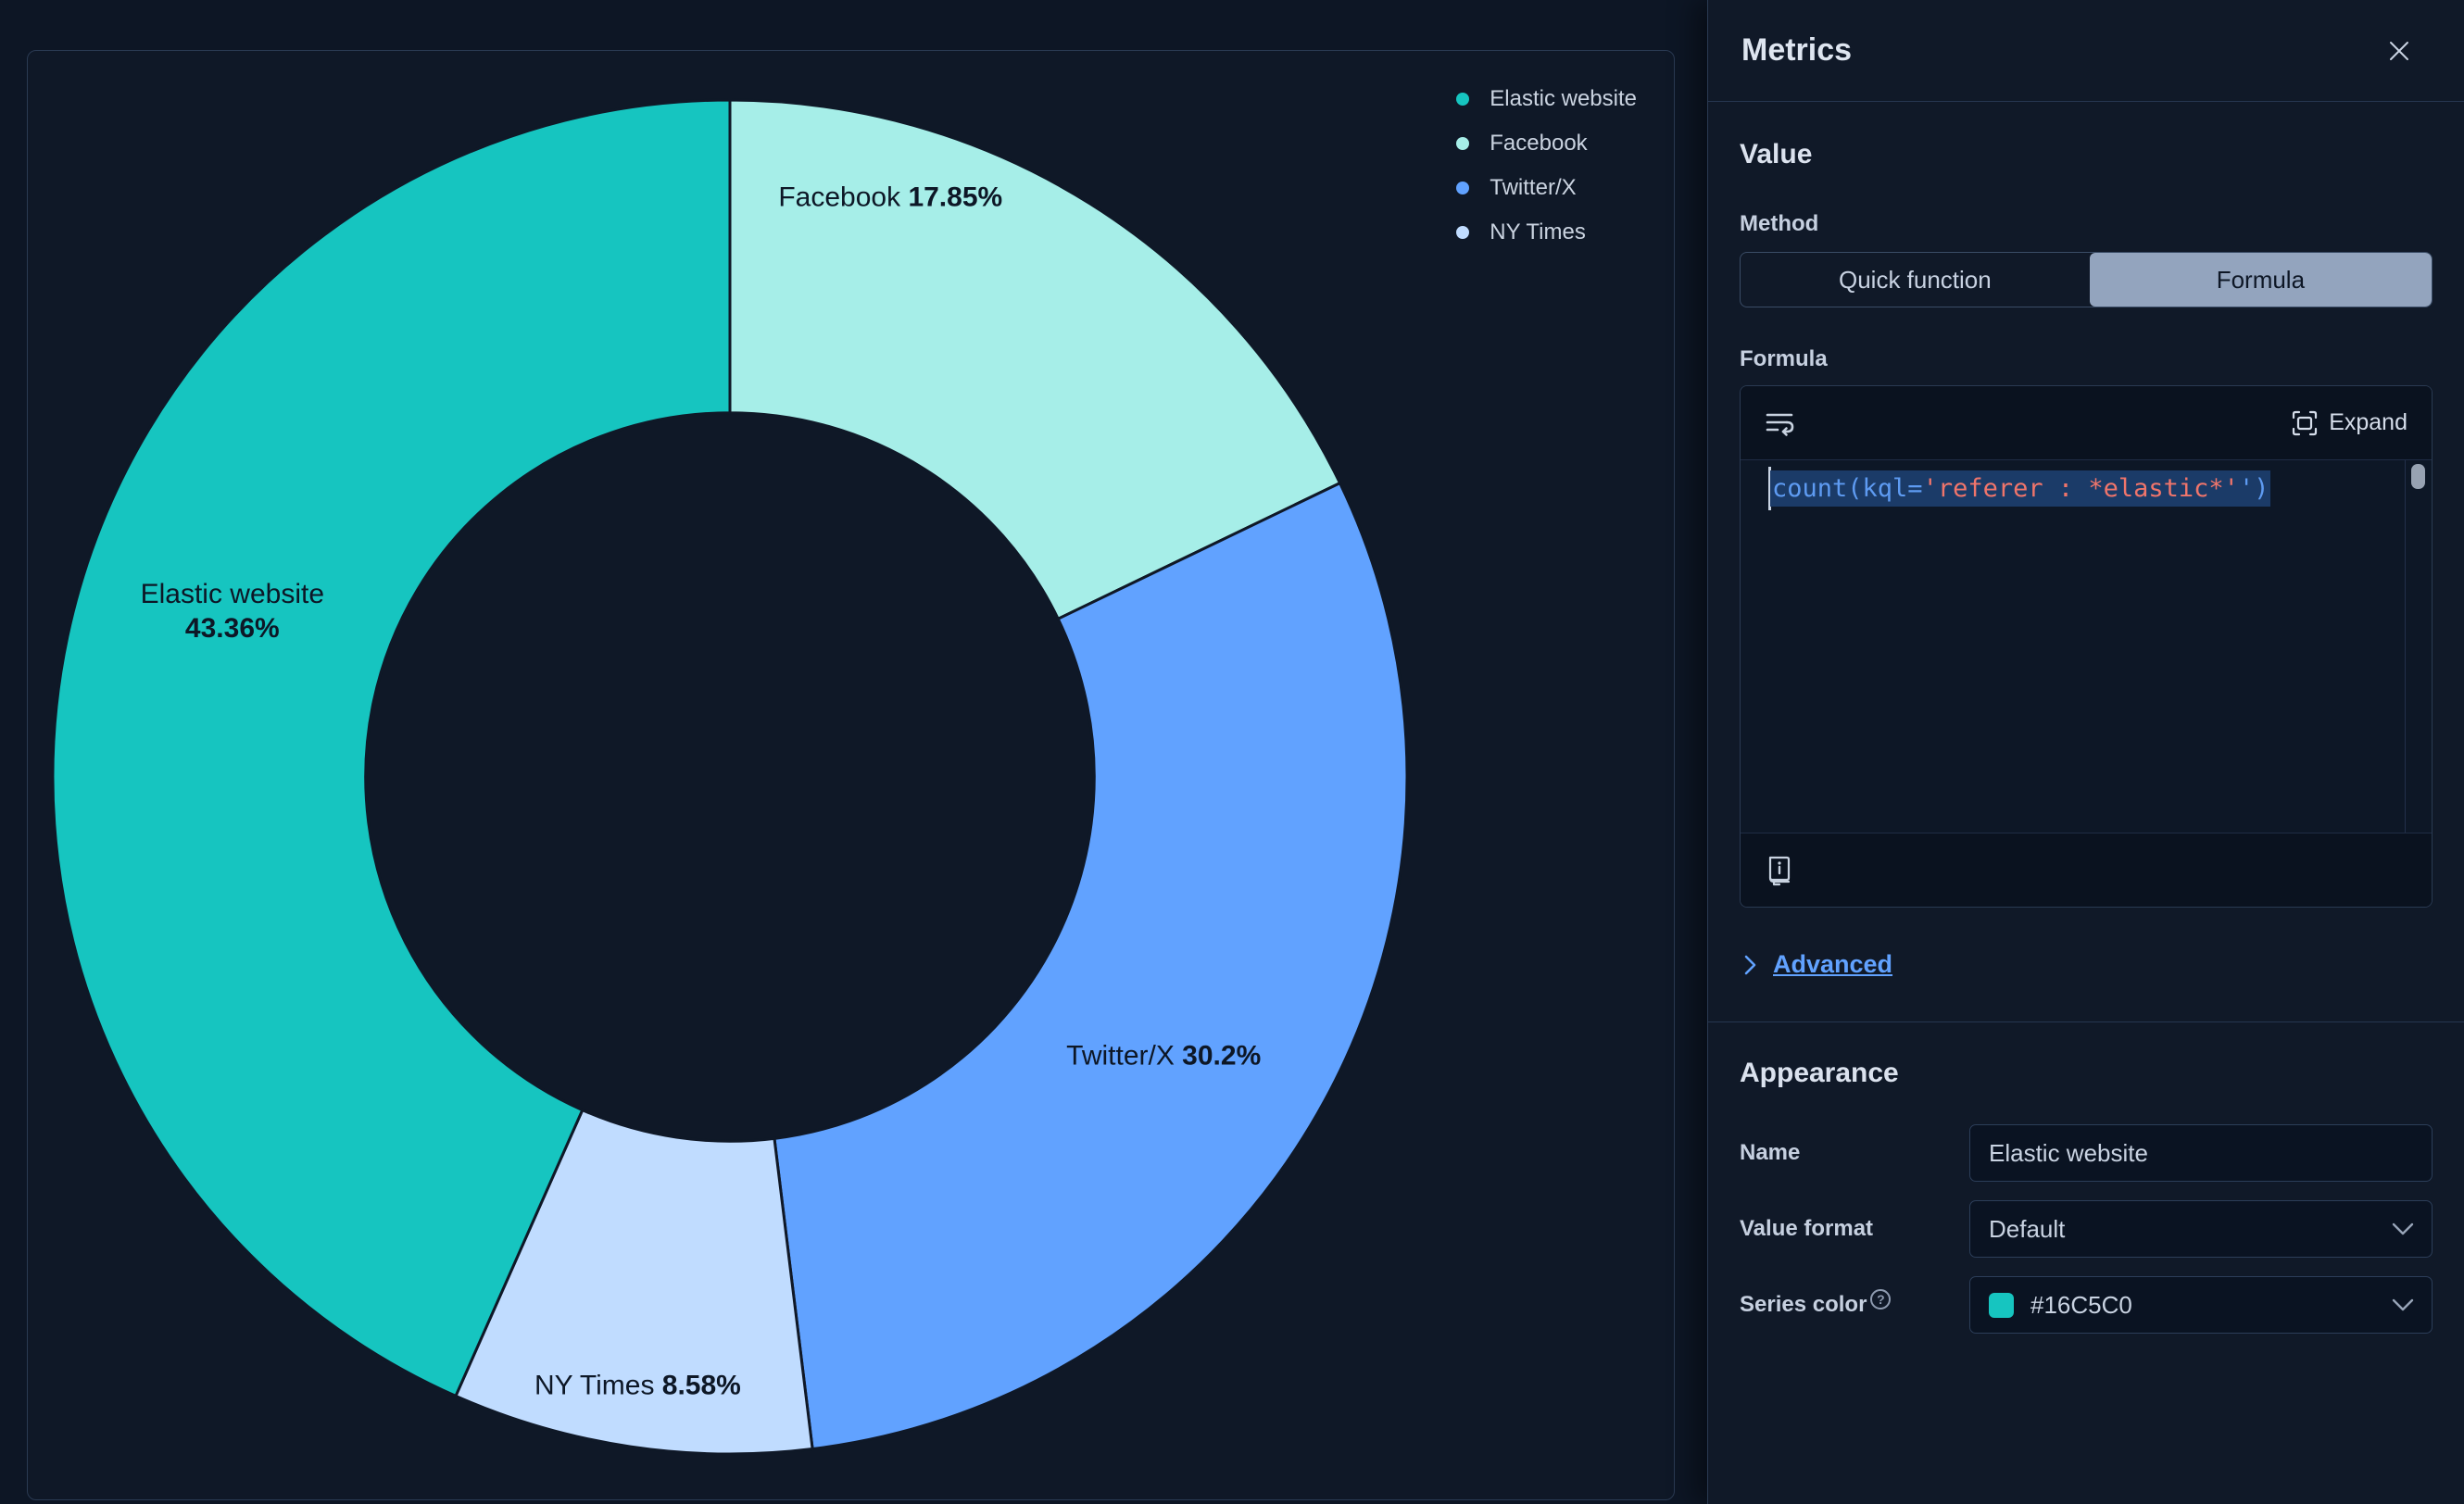 This screenshot has width=2464, height=1504. Describe the element at coordinates (1797, 50) in the screenshot. I see `flyout-title: Metrics` at that location.